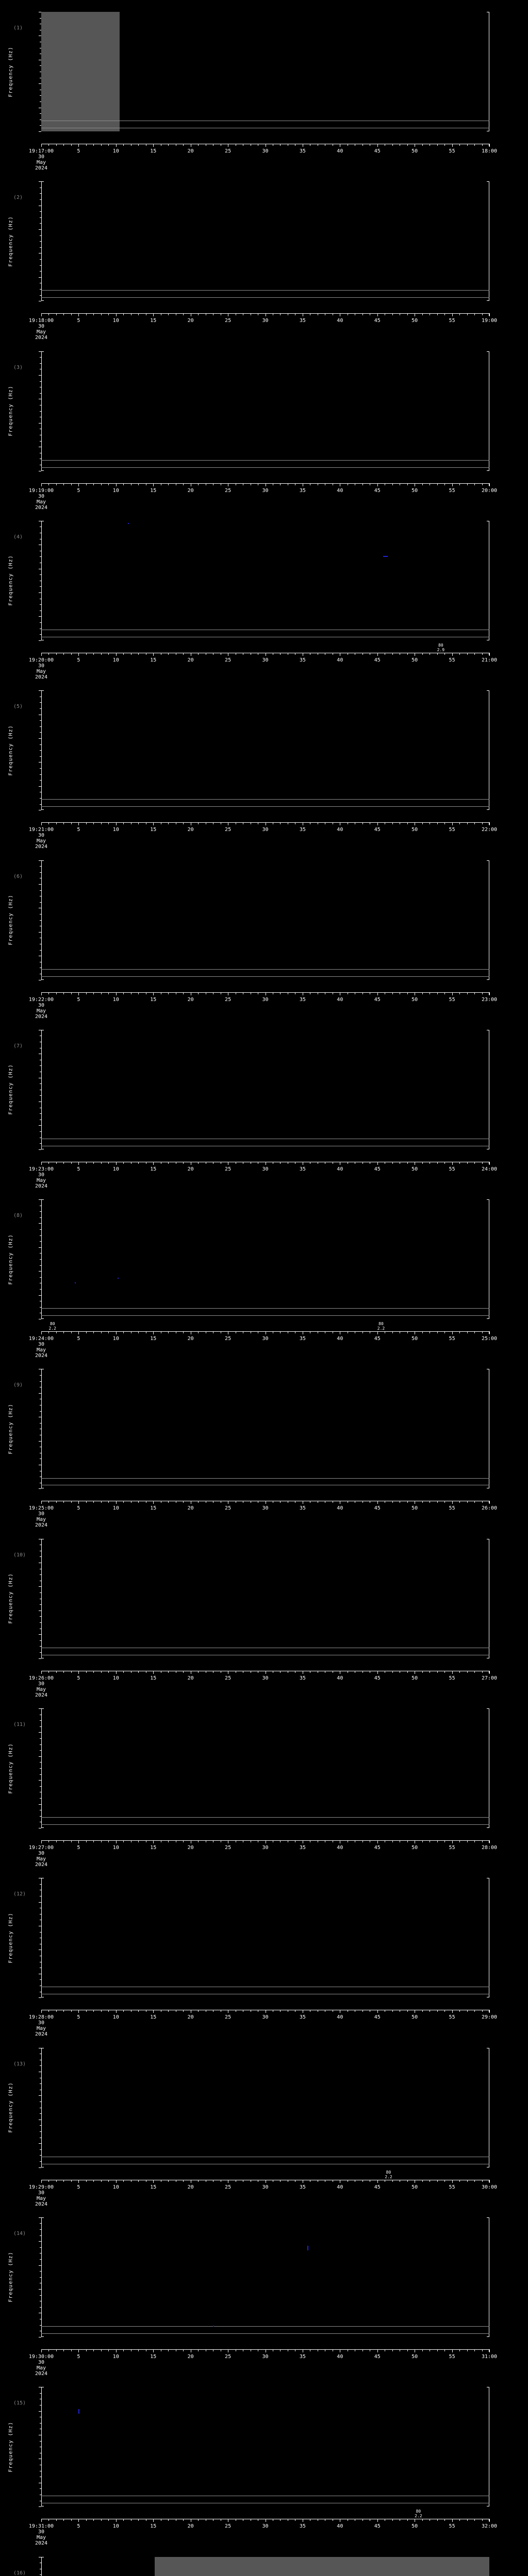  I want to click on x-axis-start-label: 19:30:00 30 May 2024, so click(41, 2365).